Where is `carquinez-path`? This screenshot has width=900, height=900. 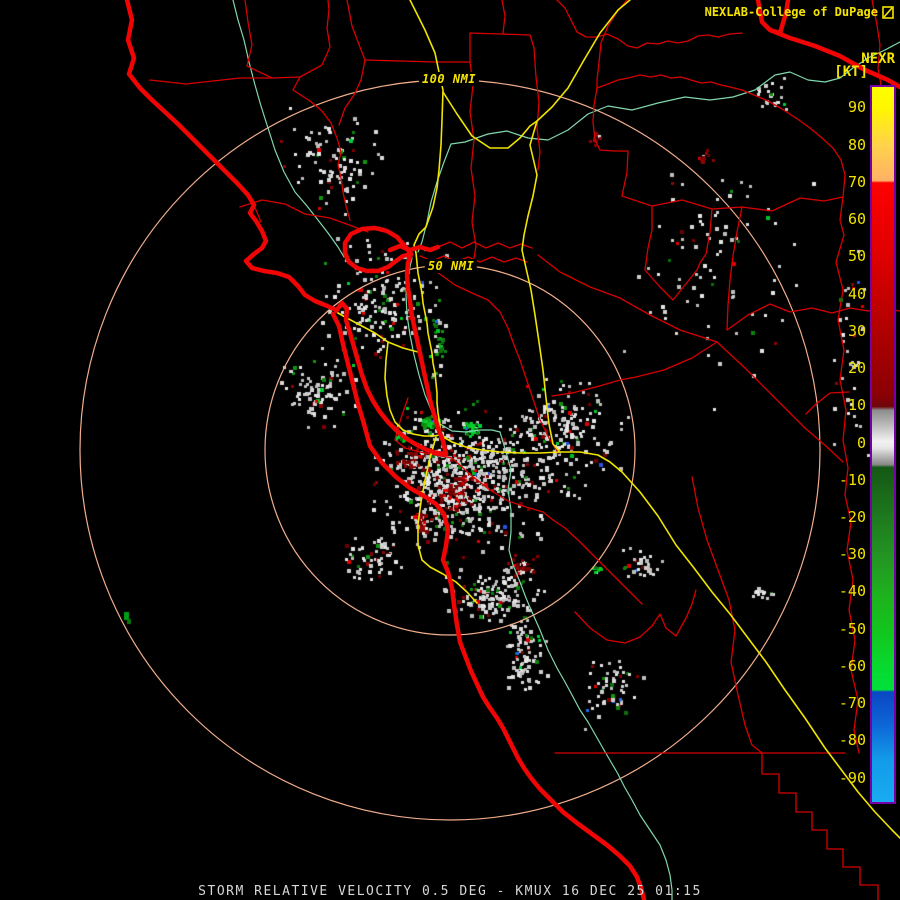
carquinez-path is located at coordinates (414, 248).